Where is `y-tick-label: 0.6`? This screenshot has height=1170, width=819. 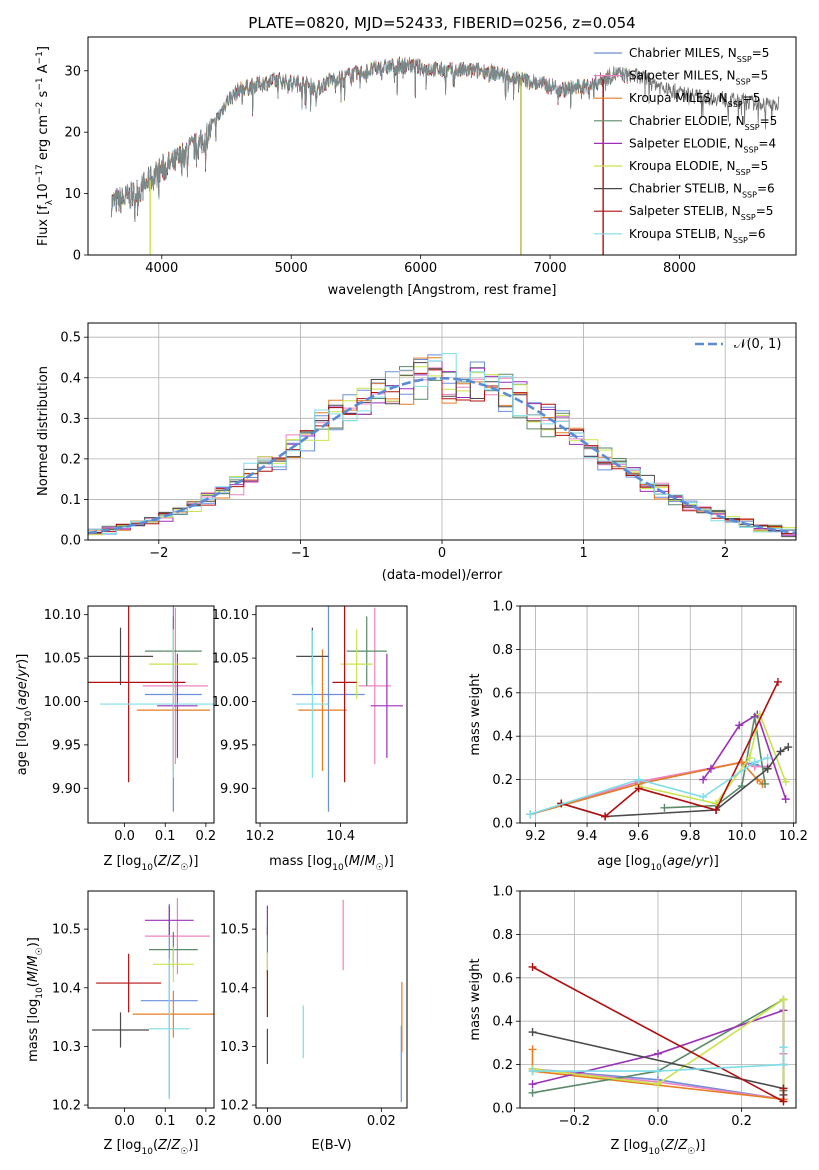
y-tick-label: 0.6 is located at coordinates (502, 978).